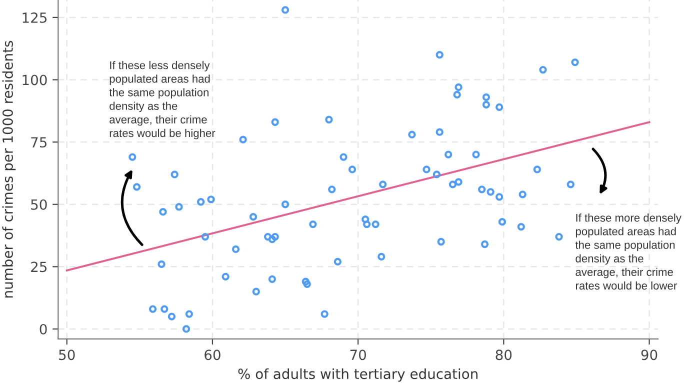  Describe the element at coordinates (39, 204) in the screenshot. I see `y-tick-label: 50` at that location.